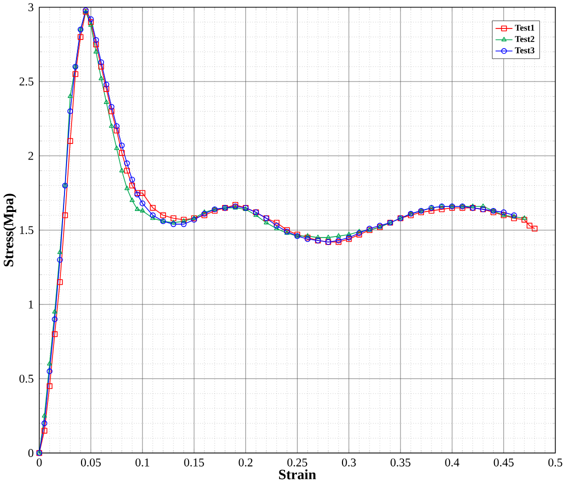 Image resolution: width=566 pixels, height=483 pixels. I want to click on legend-label: Test3, so click(524, 51).